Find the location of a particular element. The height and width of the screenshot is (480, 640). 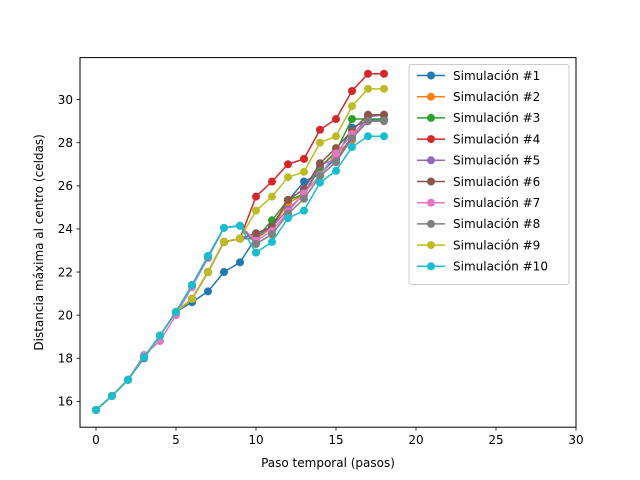

y-tick-label: 30 is located at coordinates (65, 100).